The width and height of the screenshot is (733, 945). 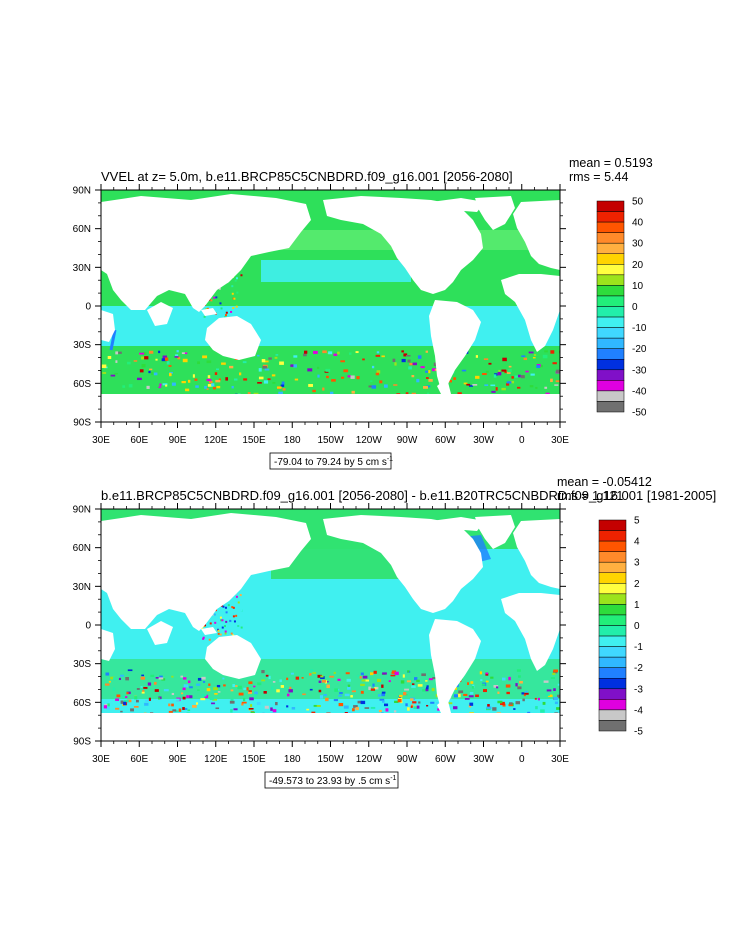 I want to click on panel-2-info: -49.573 to 23.93 by .5 cm s-1, so click(x=333, y=781).